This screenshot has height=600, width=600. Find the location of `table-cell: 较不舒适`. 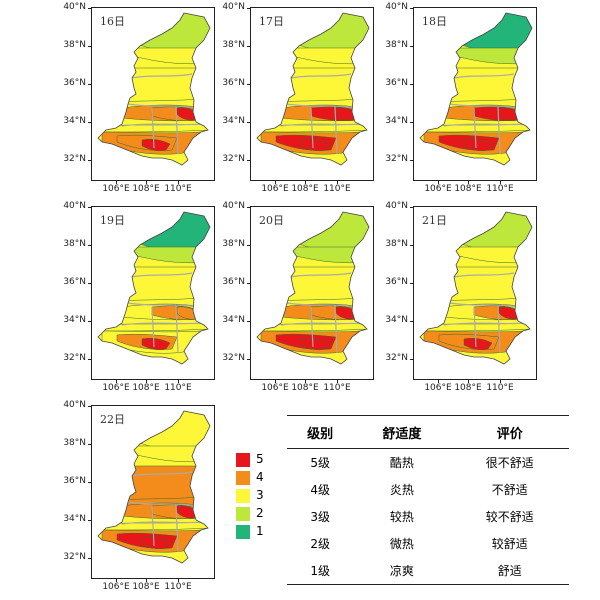

table-cell: 较不舒适 is located at coordinates (509, 517).